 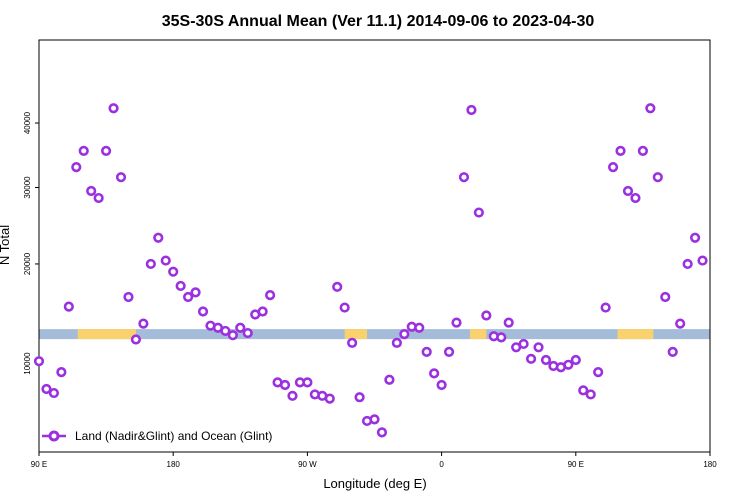 What do you see at coordinates (173, 436) in the screenshot?
I see `legend-label: Land (Nadir&Glint) and Ocean (Glint)` at bounding box center [173, 436].